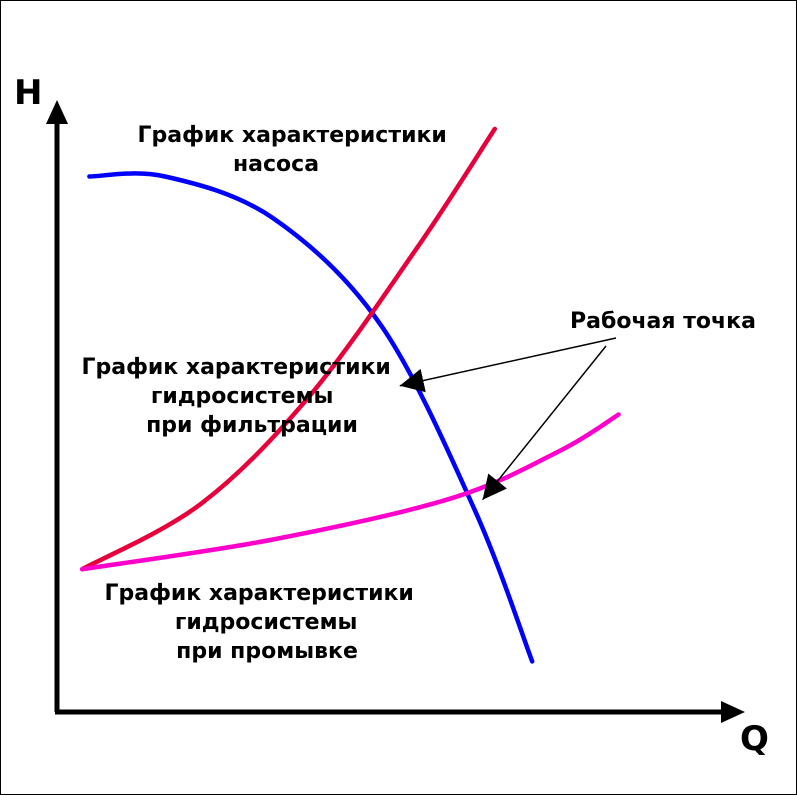  I want to click on operating-point-label: Рабочая точка, so click(663, 321).